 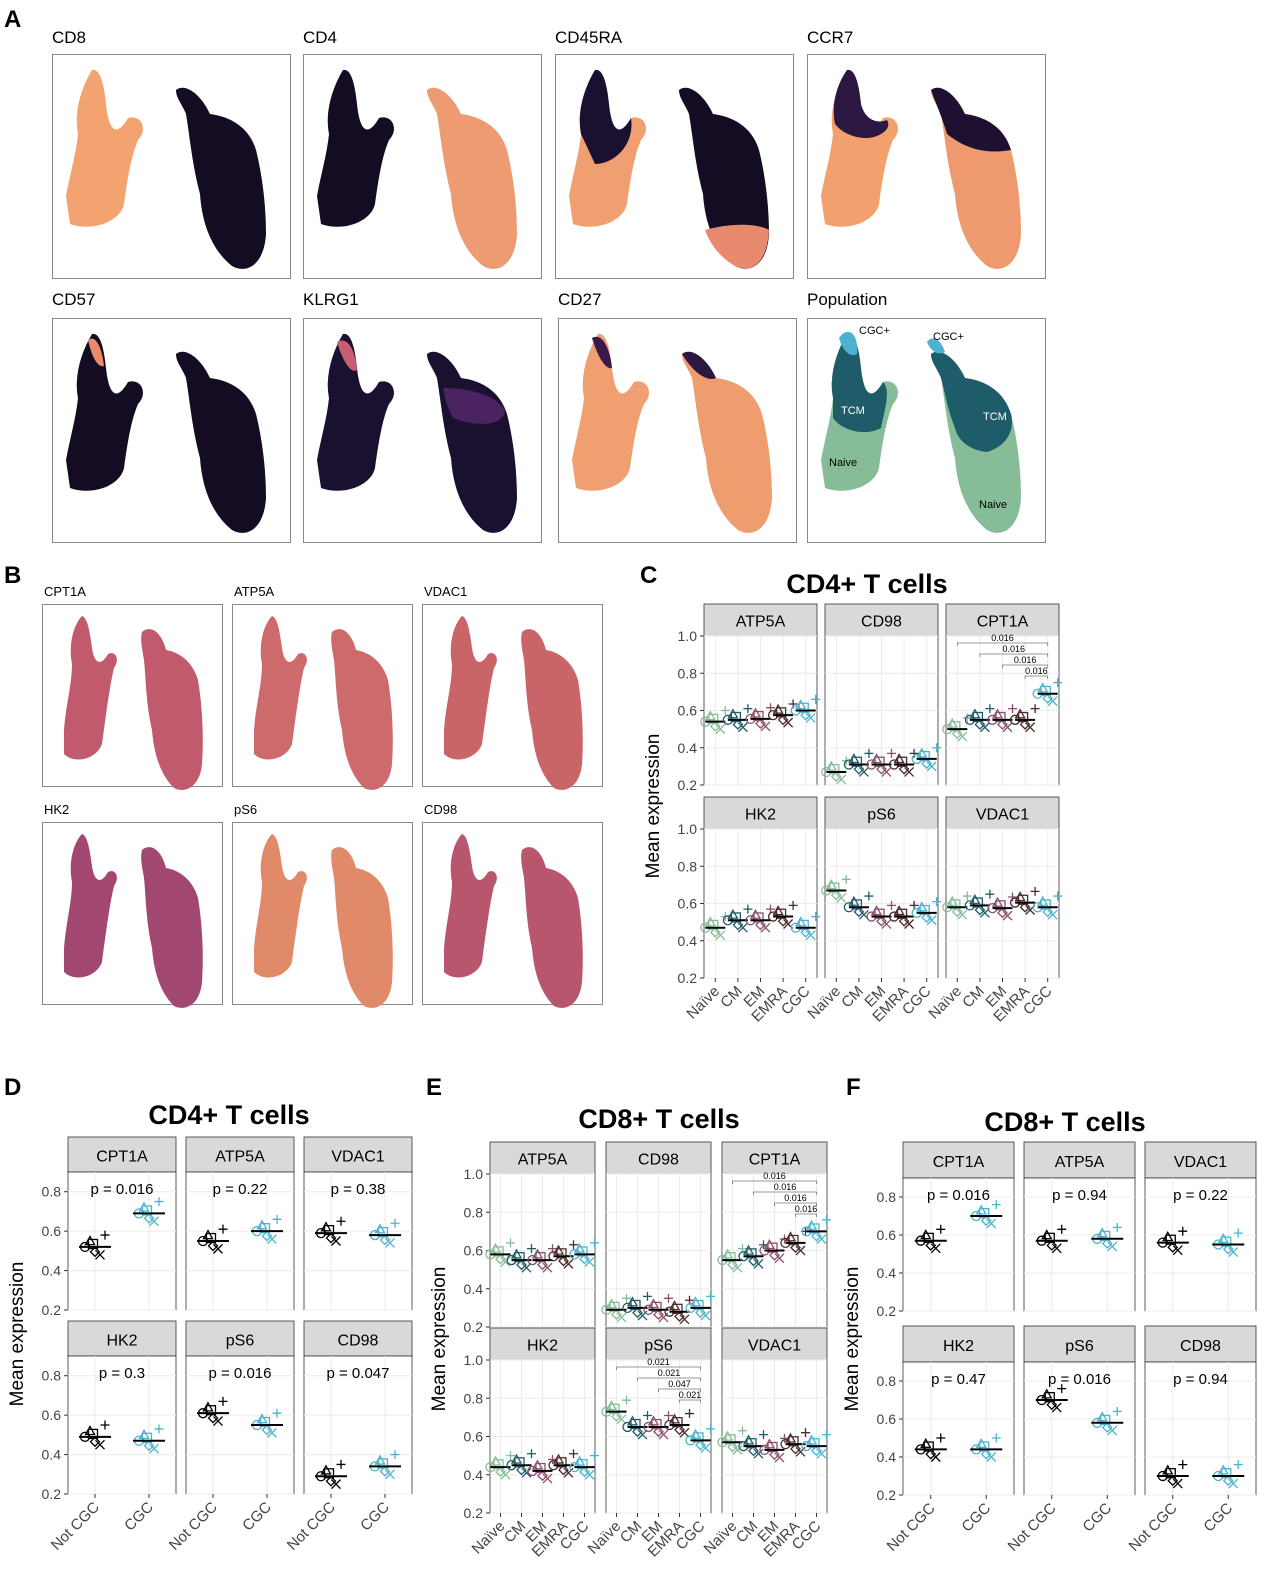 What do you see at coordinates (1200, 1162) in the screenshot?
I see `facet-strip-label: VDAC1` at bounding box center [1200, 1162].